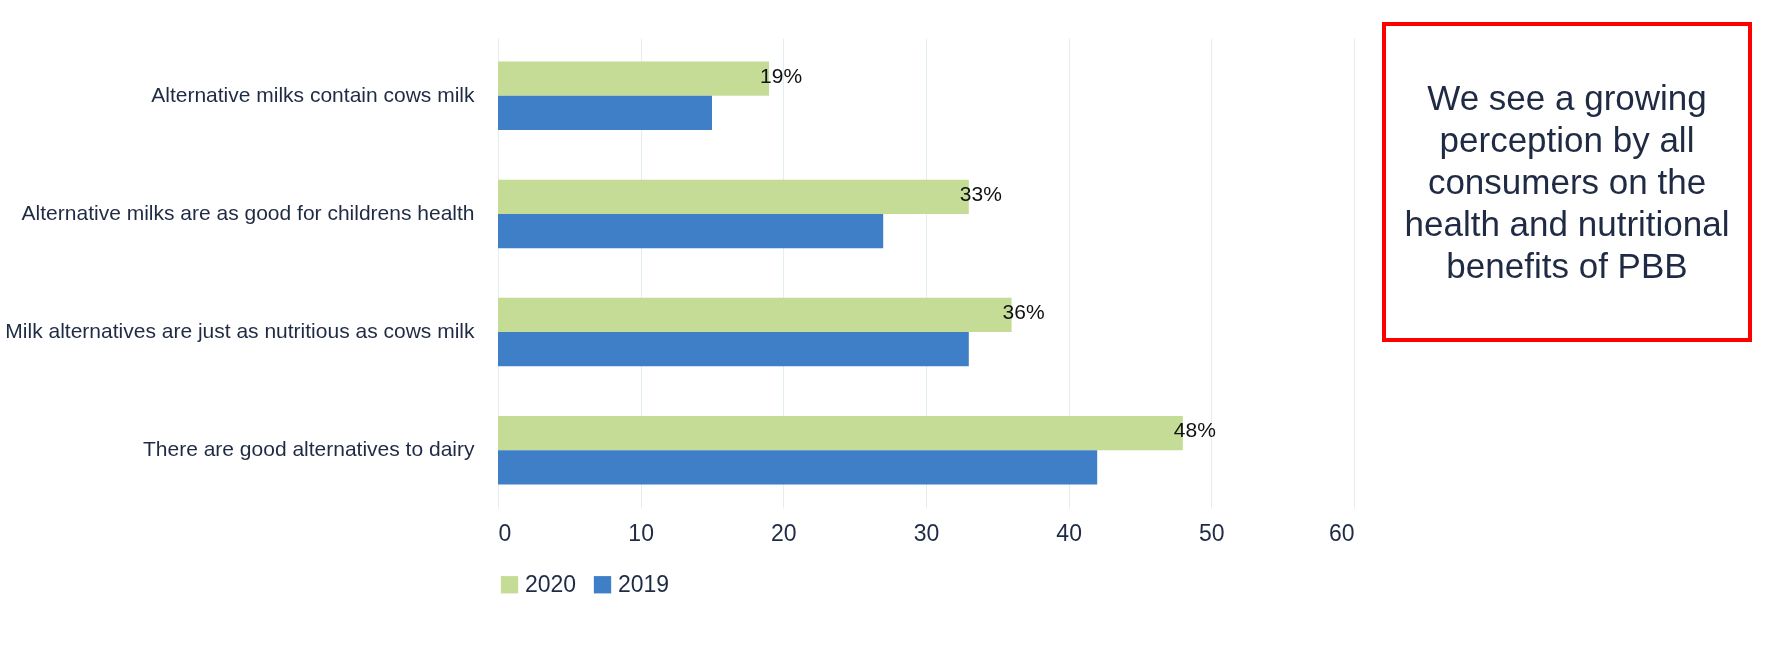 Image resolution: width=1772 pixels, height=647 pixels. I want to click on y-tick-label: There are good alternatives to dairy, so click(308, 449).